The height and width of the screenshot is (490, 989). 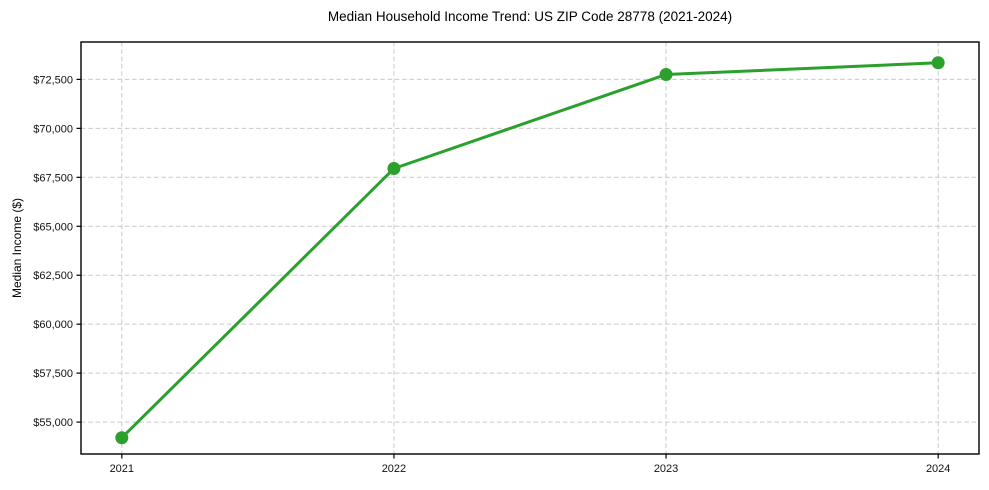 What do you see at coordinates (394, 469) in the screenshot?
I see `x-tick-label: 2022` at bounding box center [394, 469].